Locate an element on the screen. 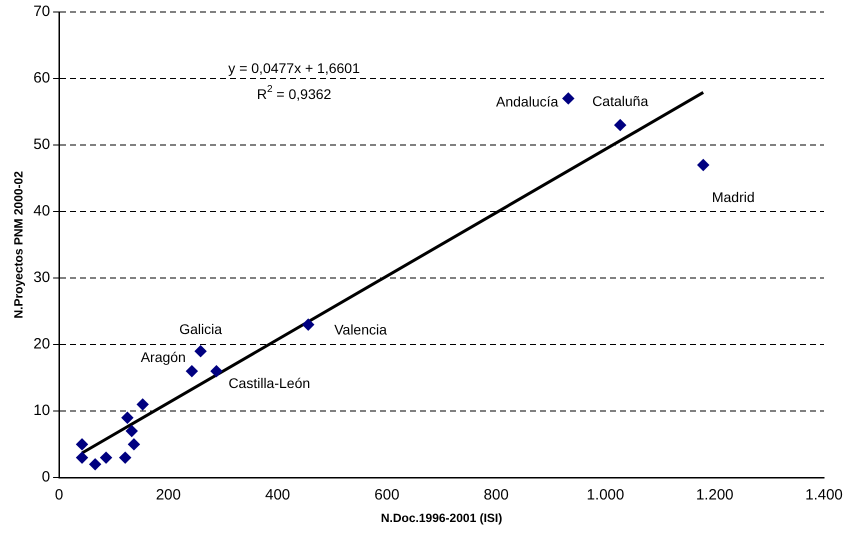  annotation: Andalucía is located at coordinates (527, 101).